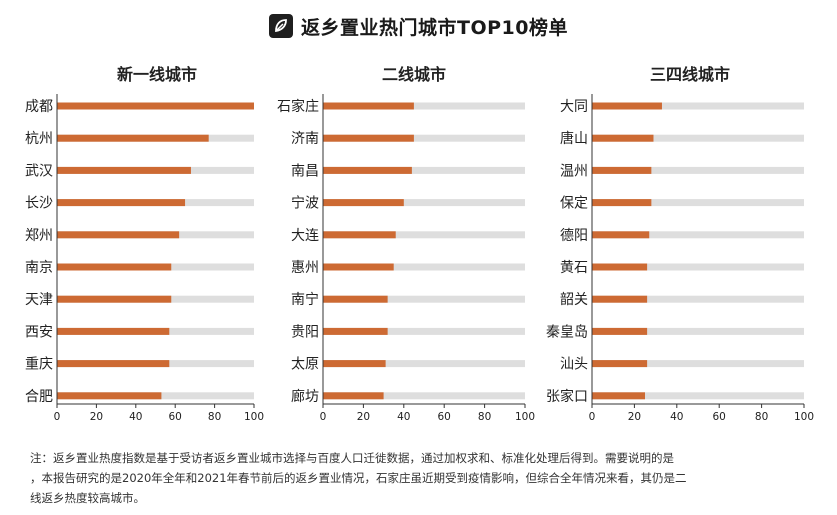  I want to click on title-row: 返乡置业热门城市TOP10榜单, so click(418, 26).